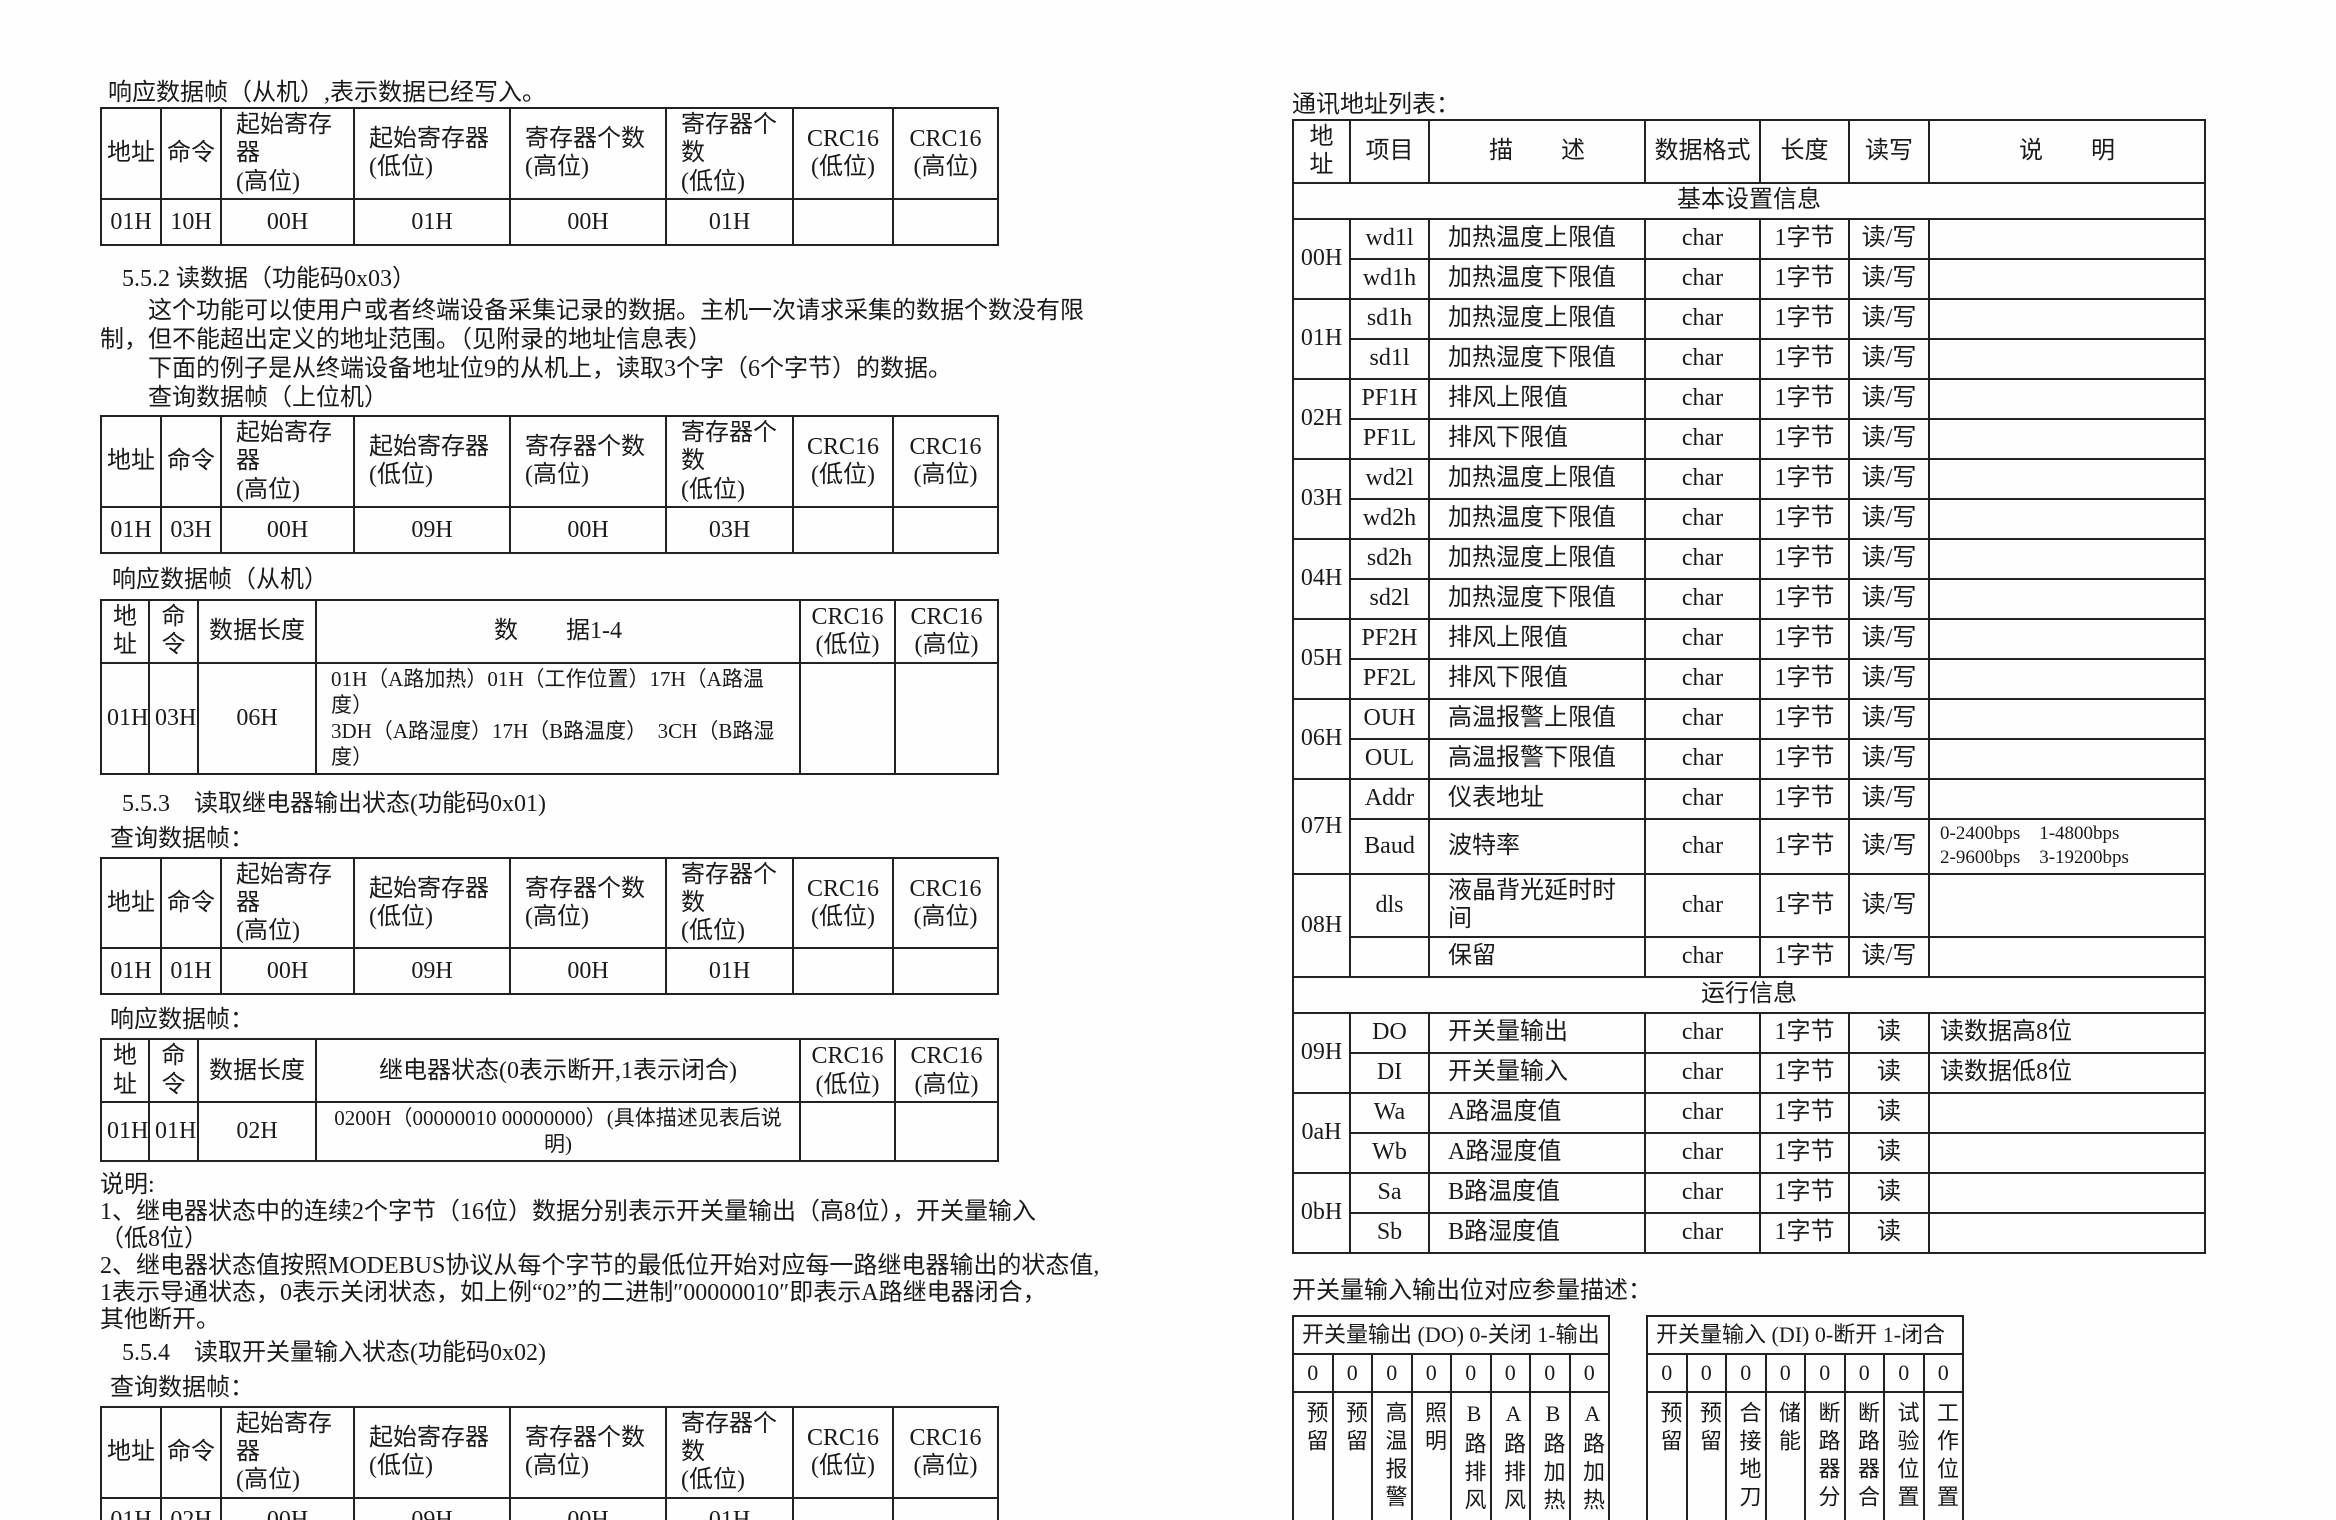 The image size is (2336, 1520). Describe the element at coordinates (432, 1508) in the screenshot. I see `table-cell: 09H` at that location.